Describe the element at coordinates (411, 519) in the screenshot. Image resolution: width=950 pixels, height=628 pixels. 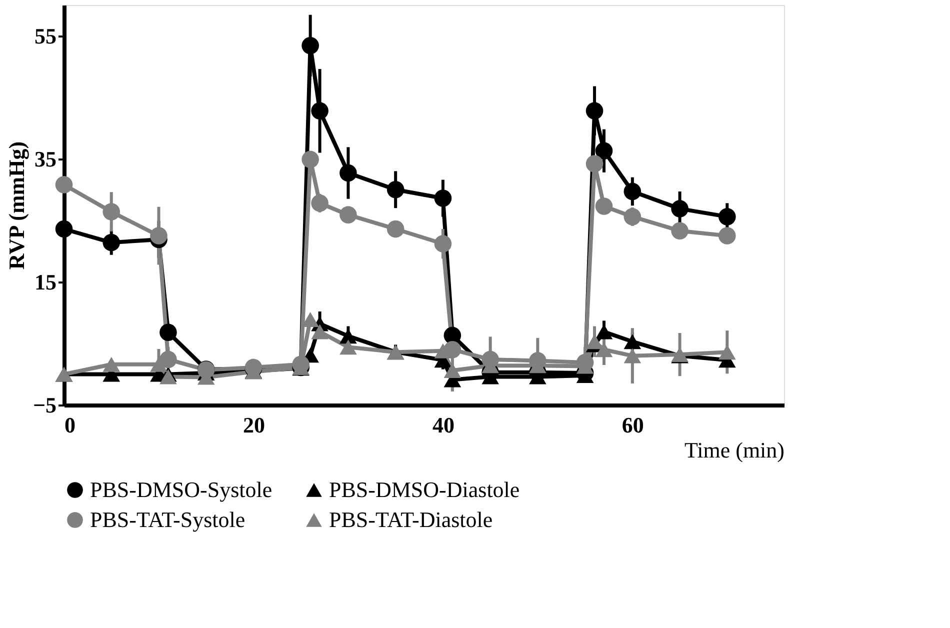
I see `legend-label: PBS-TAT-Diastole` at that location.